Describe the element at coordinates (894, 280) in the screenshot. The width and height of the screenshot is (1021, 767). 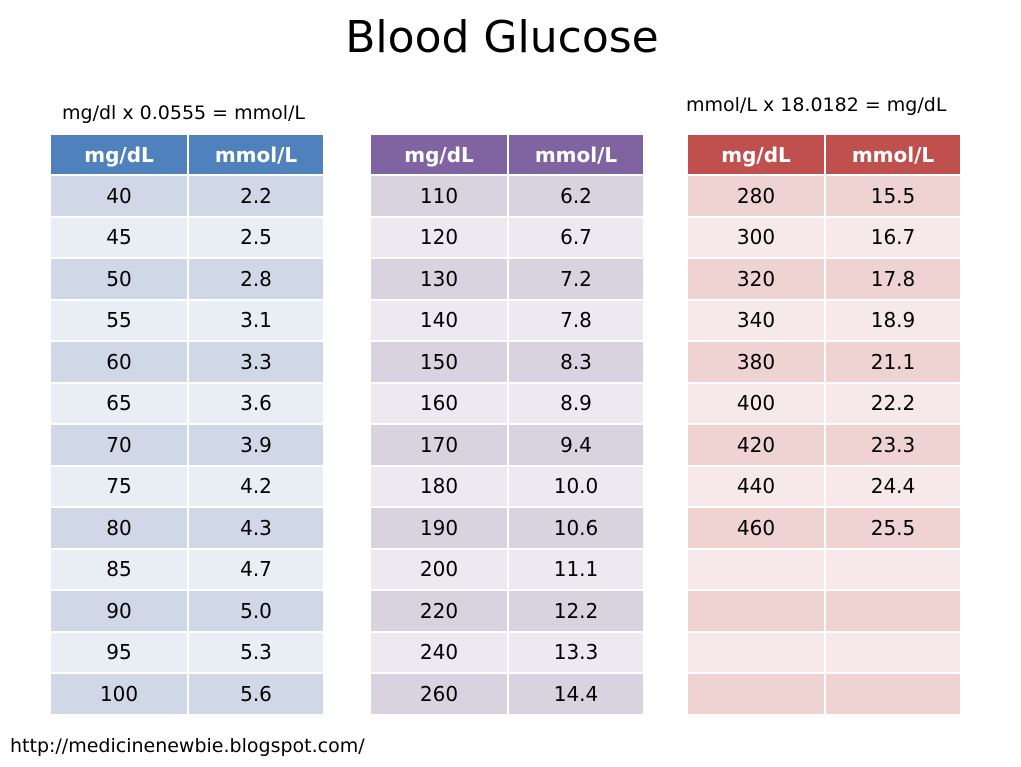
I see `table-cell: 17.8` at that location.